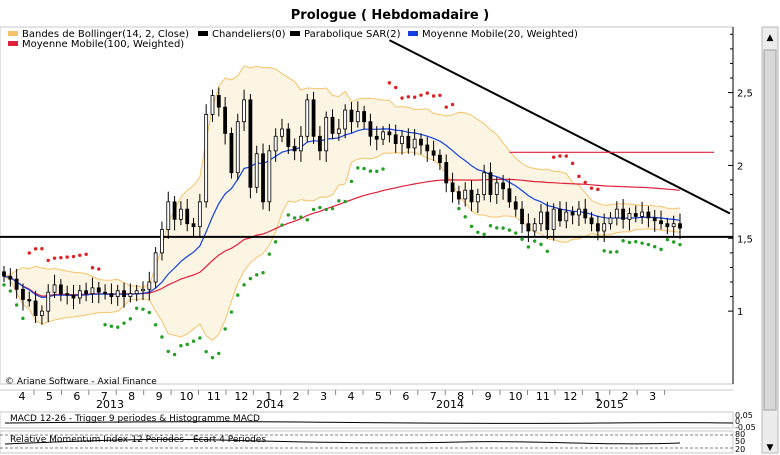 This screenshot has width=780, height=455. I want to click on legend-swatch-bollinger, so click(13, 33).